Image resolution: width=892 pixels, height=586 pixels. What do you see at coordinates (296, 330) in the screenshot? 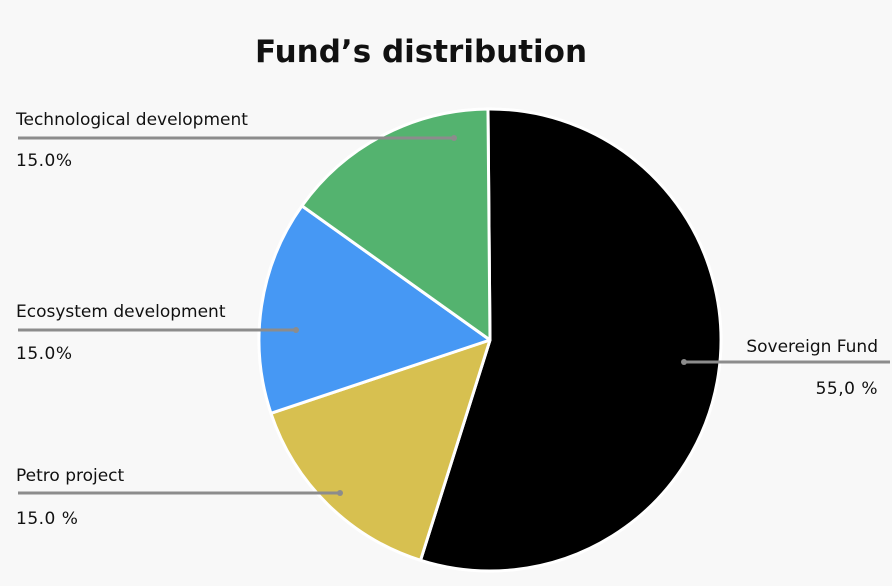
I see `leader-dot-ecosystem-development` at bounding box center [296, 330].